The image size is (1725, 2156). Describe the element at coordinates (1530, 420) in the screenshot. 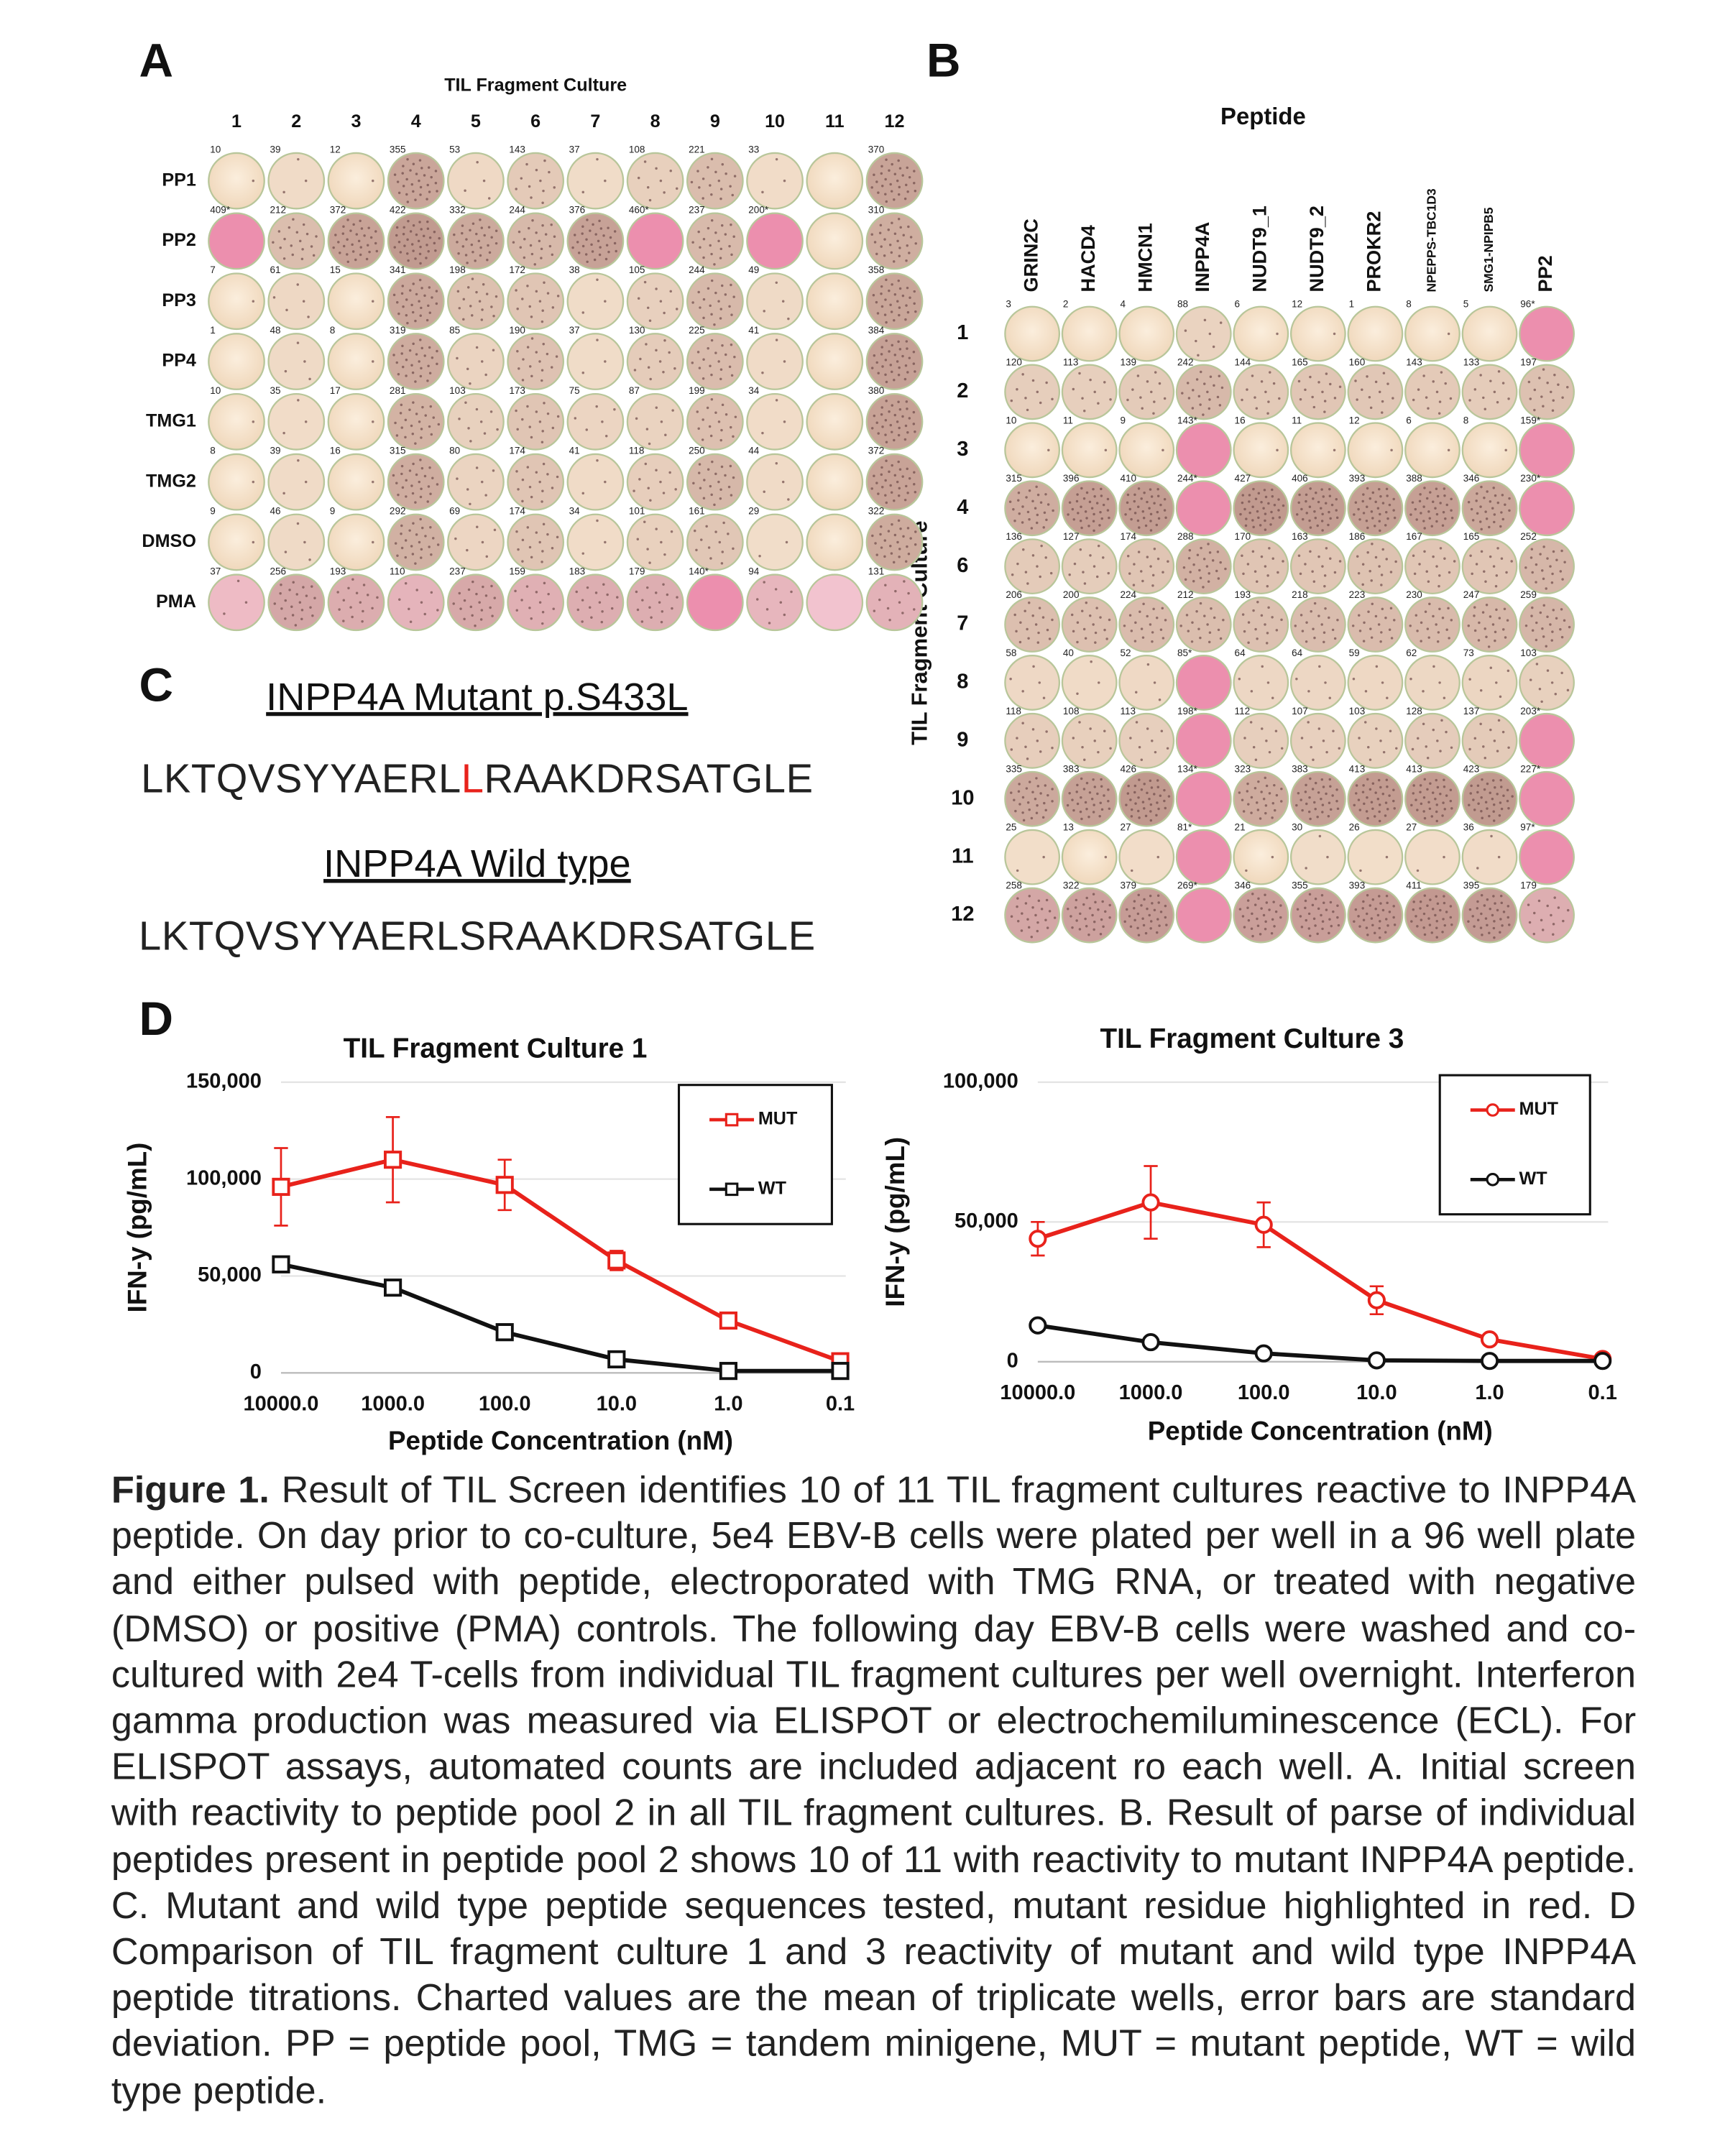

I see `well-count: 159*` at that location.